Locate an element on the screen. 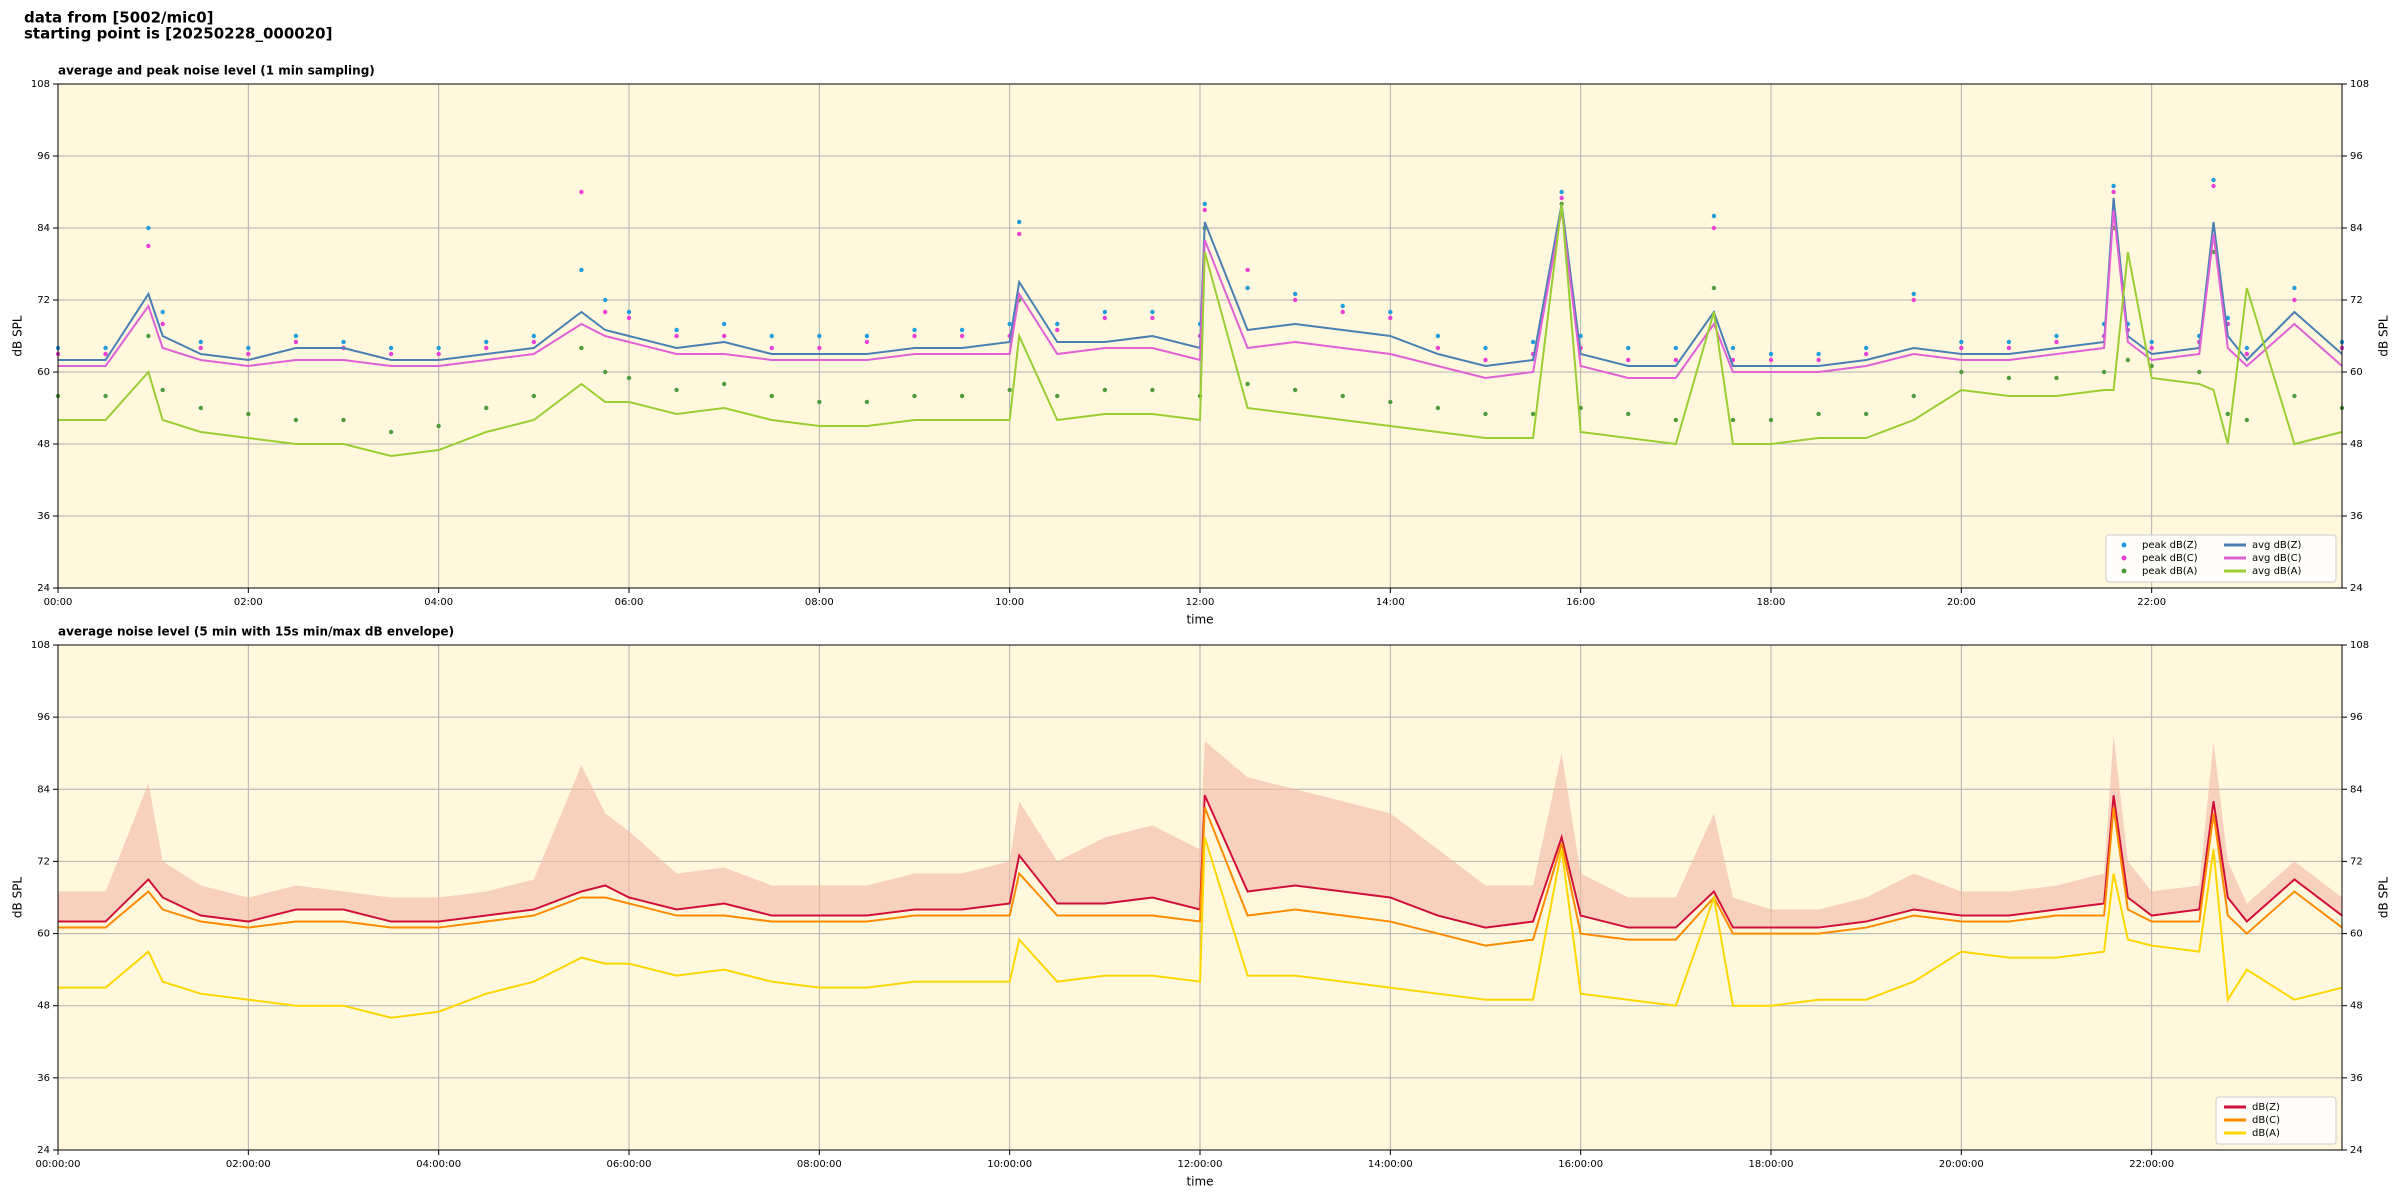  x-tick-label: 00:00 is located at coordinates (58, 602).